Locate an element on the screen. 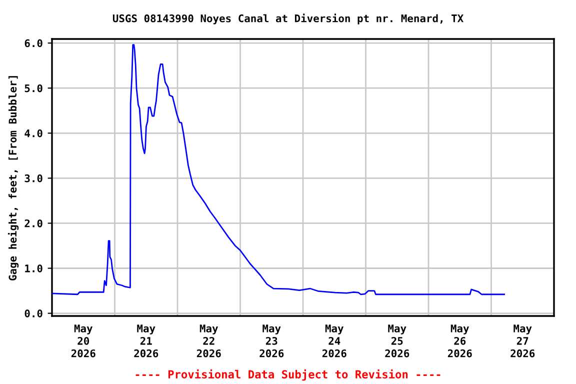  x-tick-label: May 24 2026 is located at coordinates (334, 341).